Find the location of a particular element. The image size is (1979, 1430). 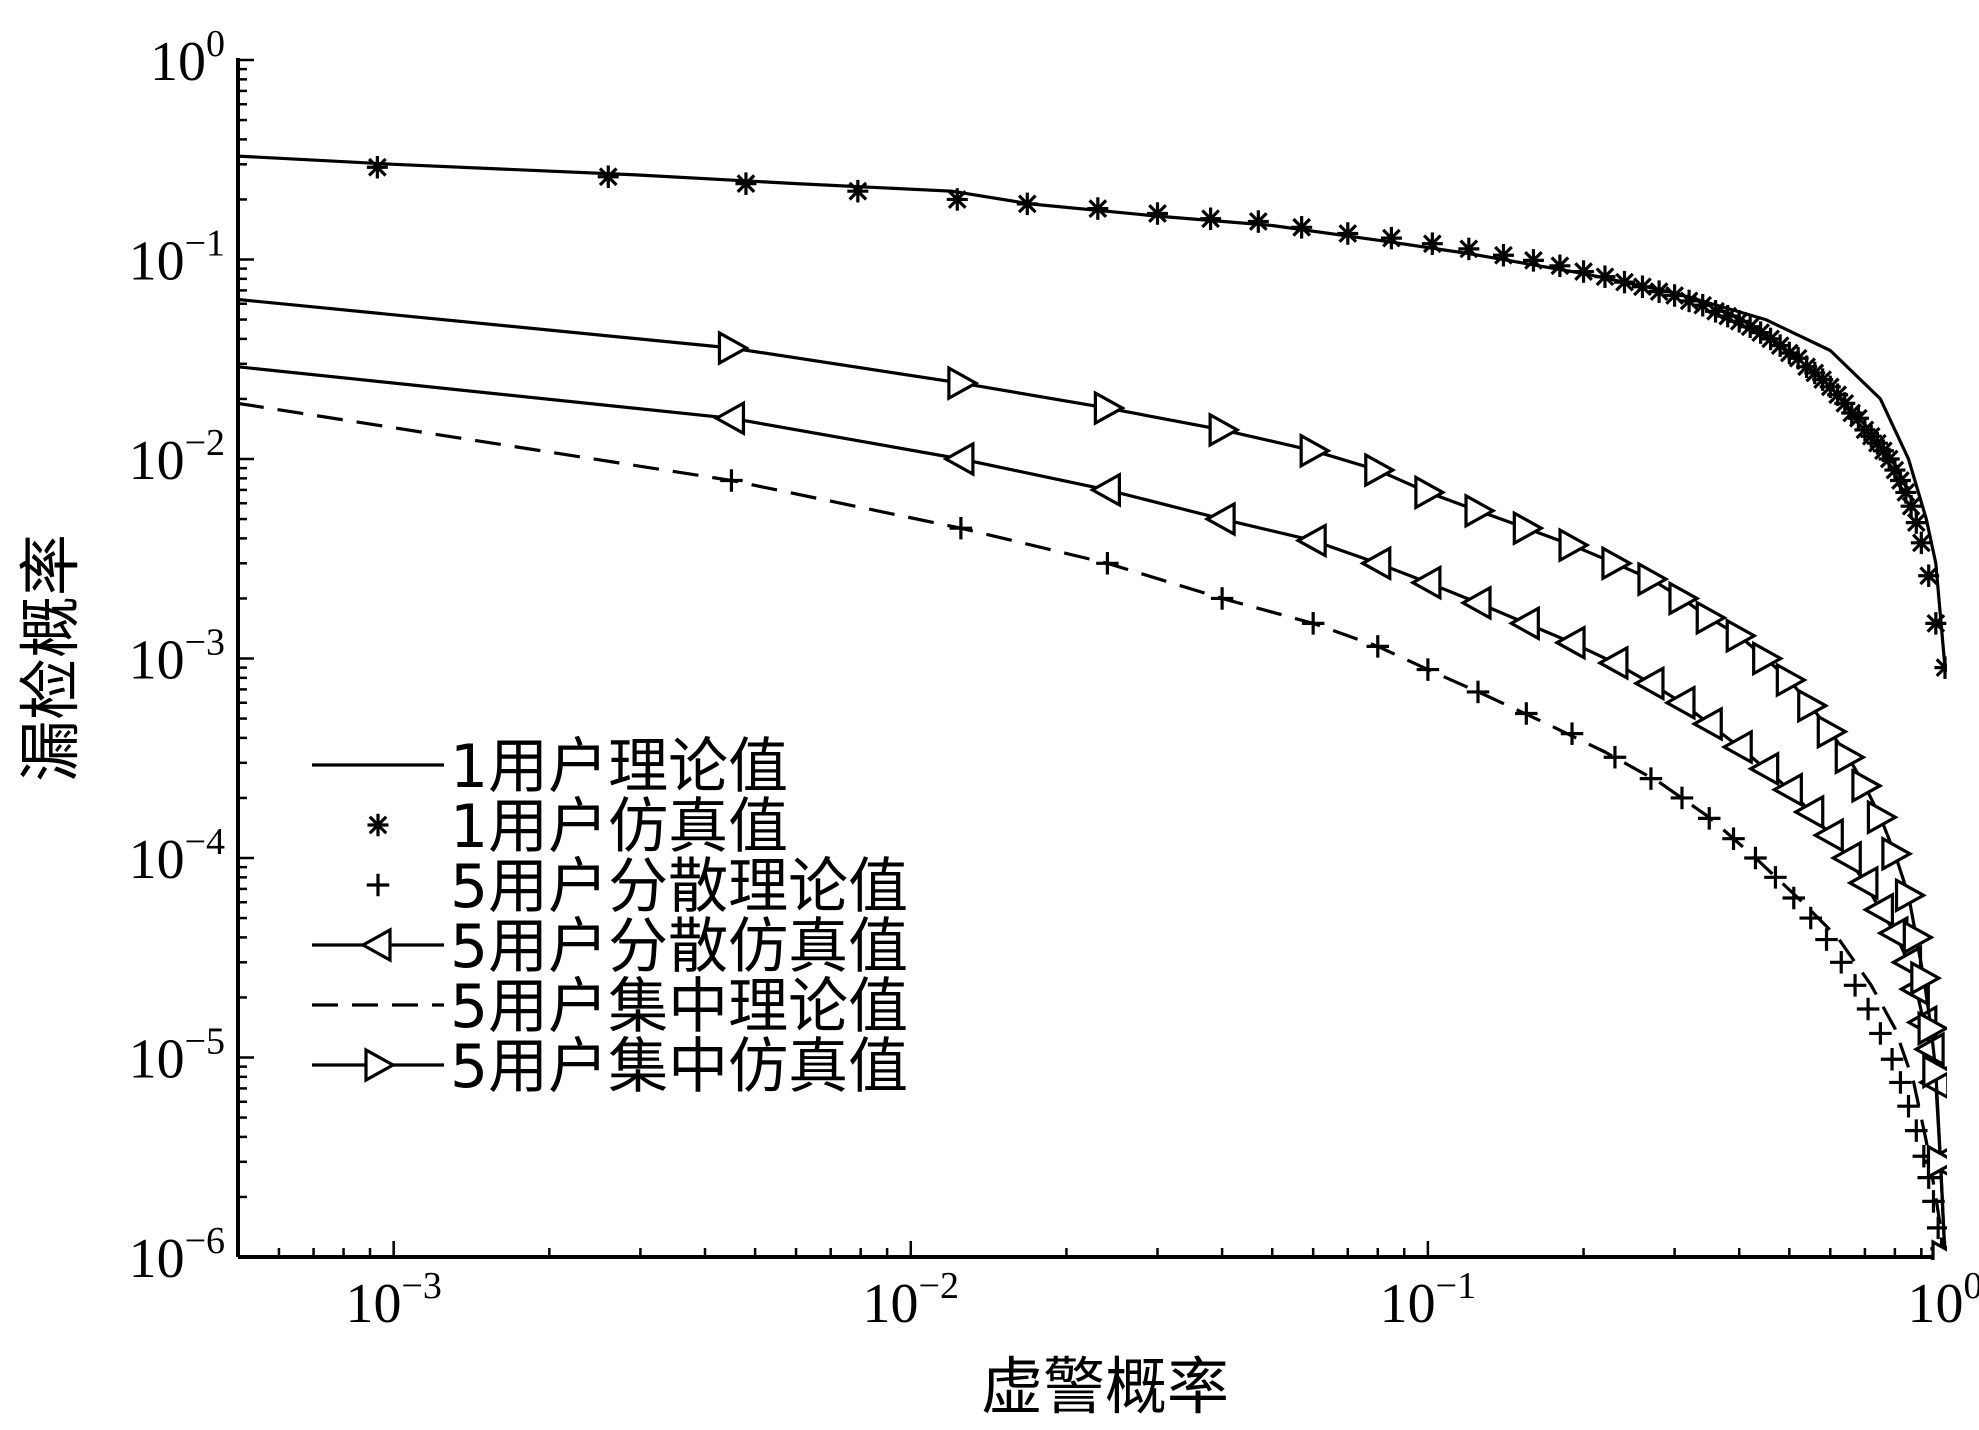

x-tick-label: 10⁻² is located at coordinates (911, 1300).